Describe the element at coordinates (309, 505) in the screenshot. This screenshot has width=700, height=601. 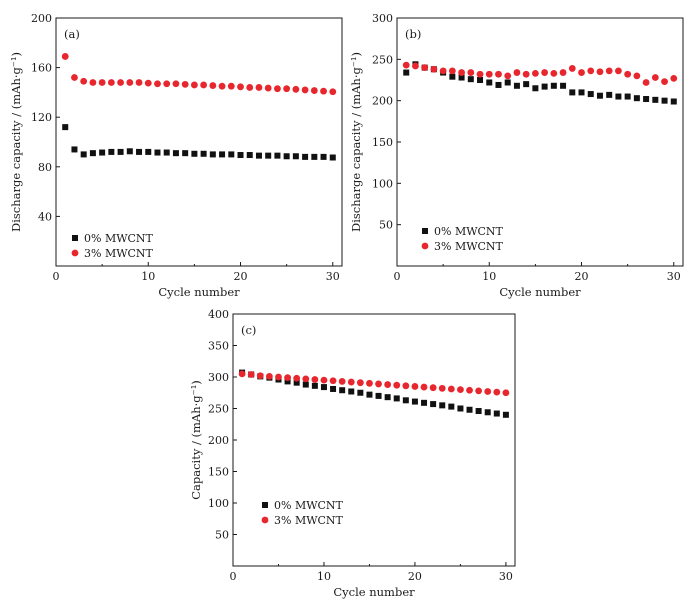
I see `legend-label: 0% MWCNT` at that location.